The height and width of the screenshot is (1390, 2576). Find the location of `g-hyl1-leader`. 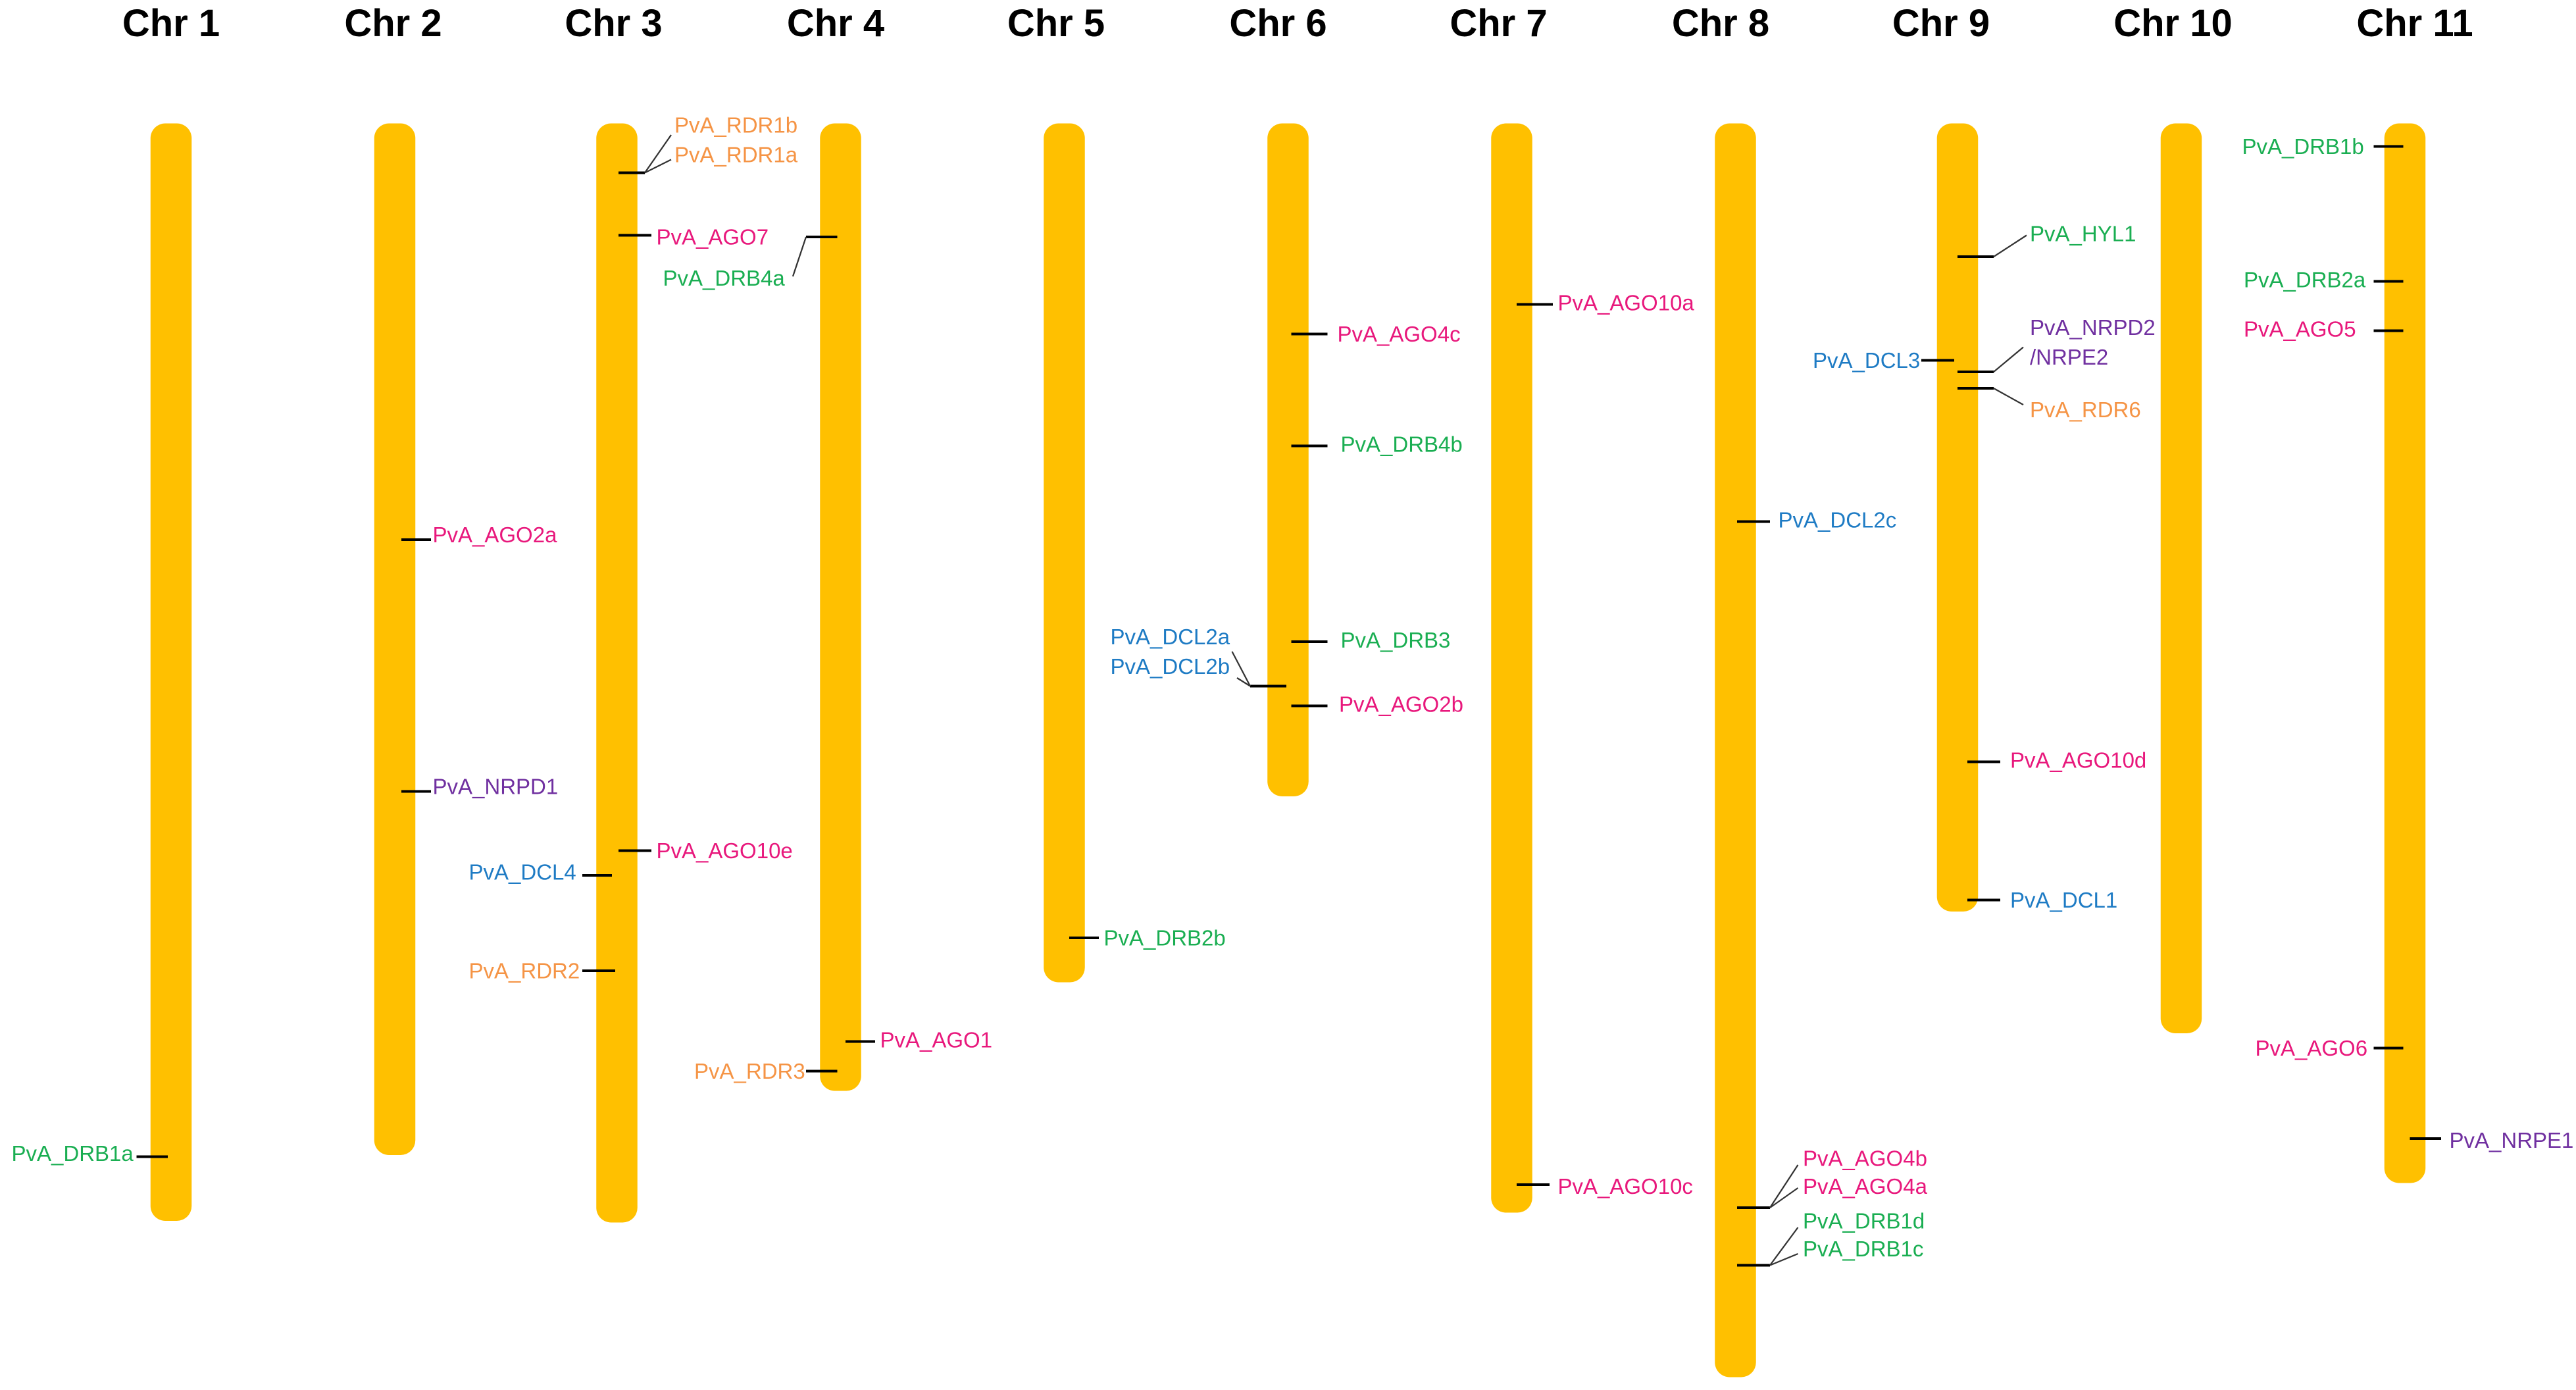

g-hyl1-leader is located at coordinates (2010, 245).